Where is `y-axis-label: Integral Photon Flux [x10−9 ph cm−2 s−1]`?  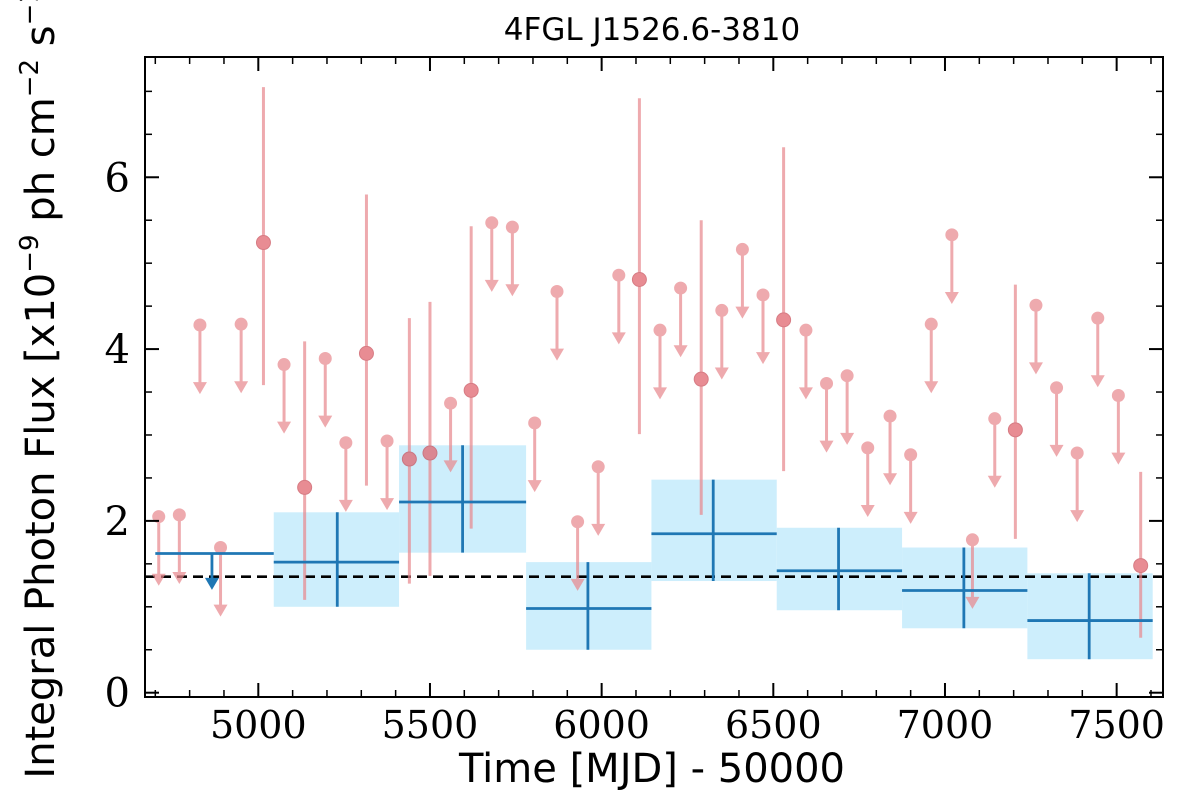
y-axis-label: Integral Photon Flux [x10−9 ph cm−2 s−1] is located at coordinates (39, 389).